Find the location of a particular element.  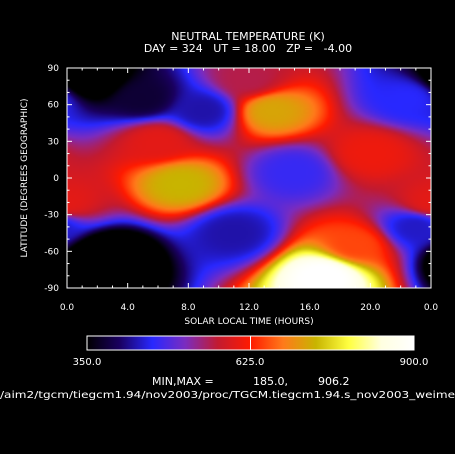

x-tick-label: 4.0 is located at coordinates (128, 308).